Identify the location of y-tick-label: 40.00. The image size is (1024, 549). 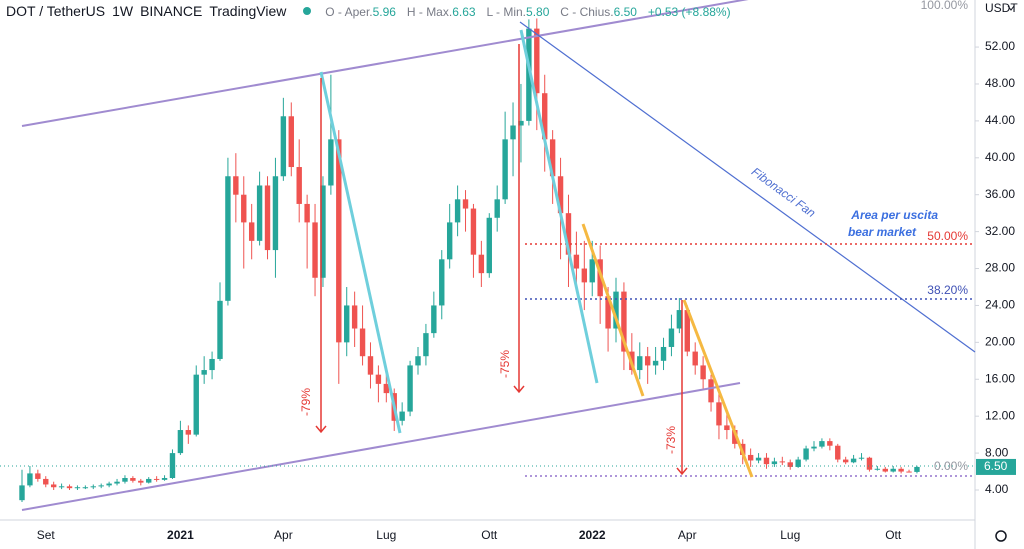
(1000, 157).